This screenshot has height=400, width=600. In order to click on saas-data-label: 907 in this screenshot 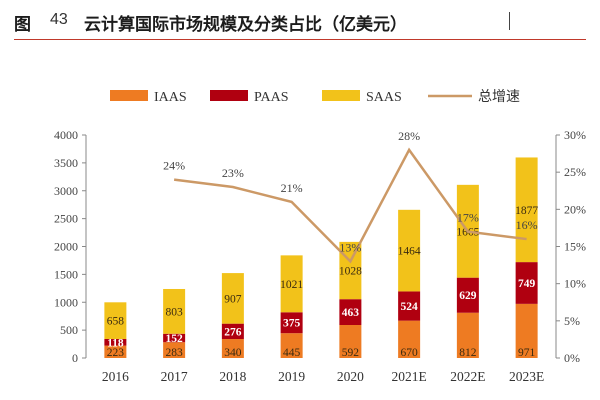, I will do `click(233, 299)`.